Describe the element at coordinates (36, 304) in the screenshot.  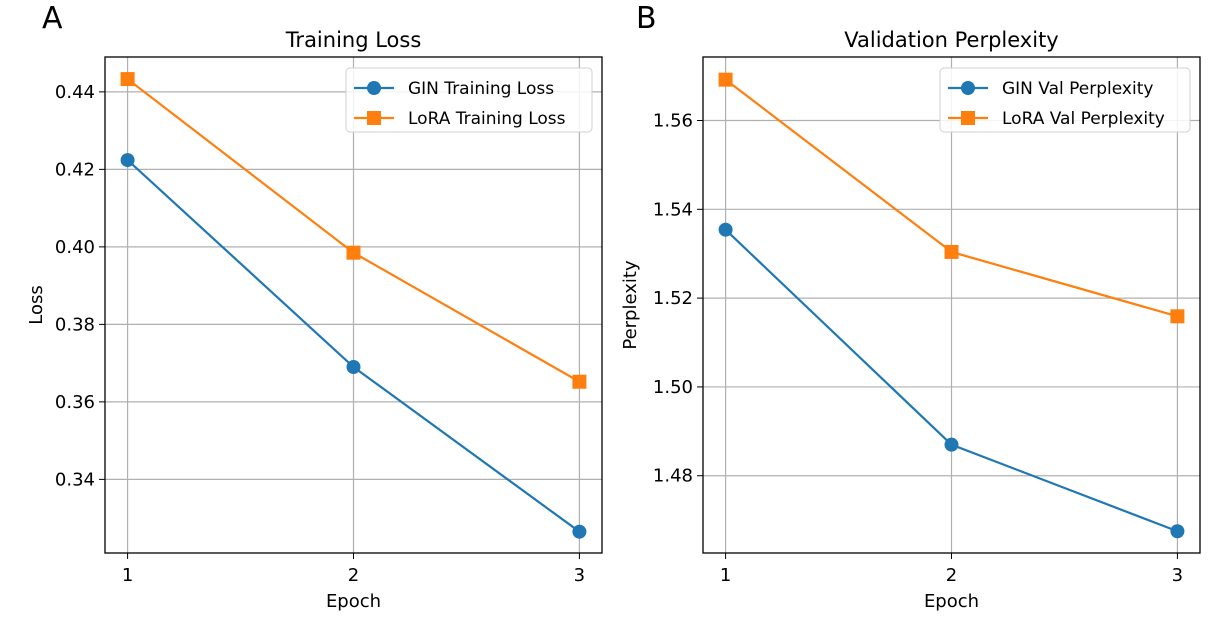
I see `y-axis-label: Loss` at that location.